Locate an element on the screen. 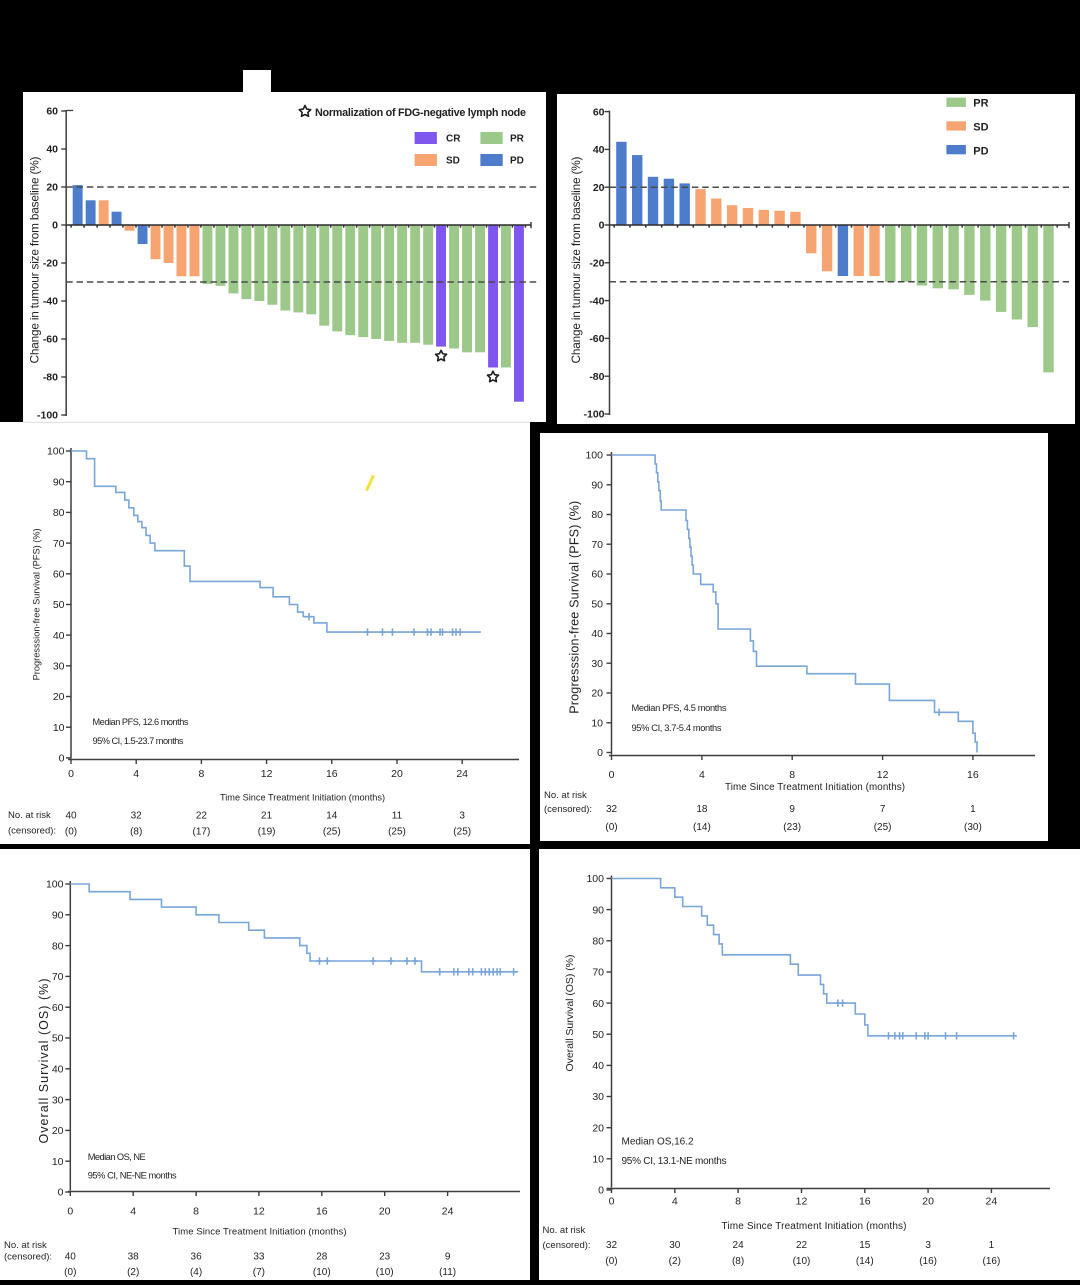  svg-text: (23) is located at coordinates (792, 827).